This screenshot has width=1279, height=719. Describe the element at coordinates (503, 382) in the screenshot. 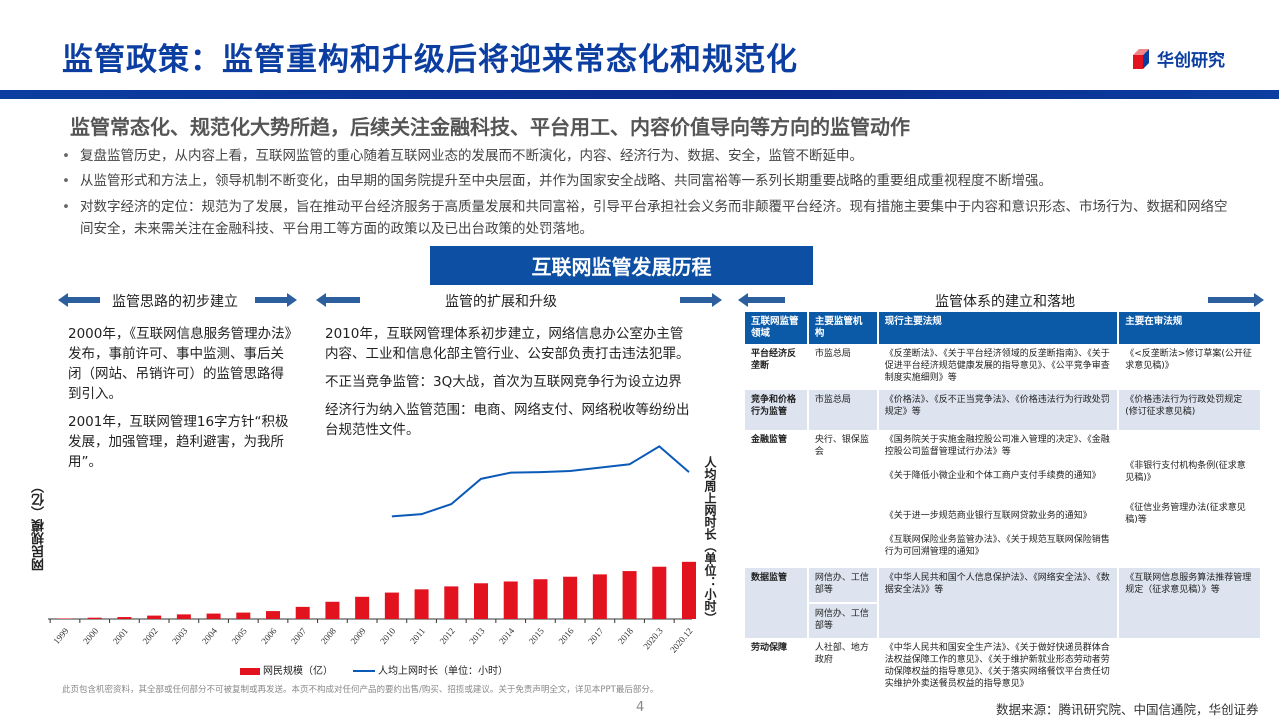

I see `phase2-text-competition: 不正当竞争监管：3Q大战，首次为互联网竞争行为设立边界` at that location.